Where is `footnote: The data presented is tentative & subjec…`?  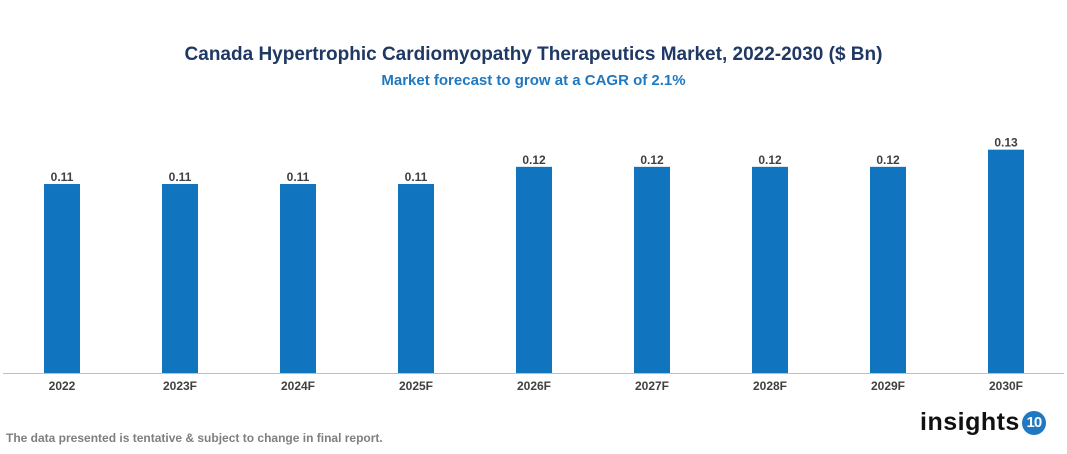 footnote: The data presented is tentative & subjec… is located at coordinates (194, 438).